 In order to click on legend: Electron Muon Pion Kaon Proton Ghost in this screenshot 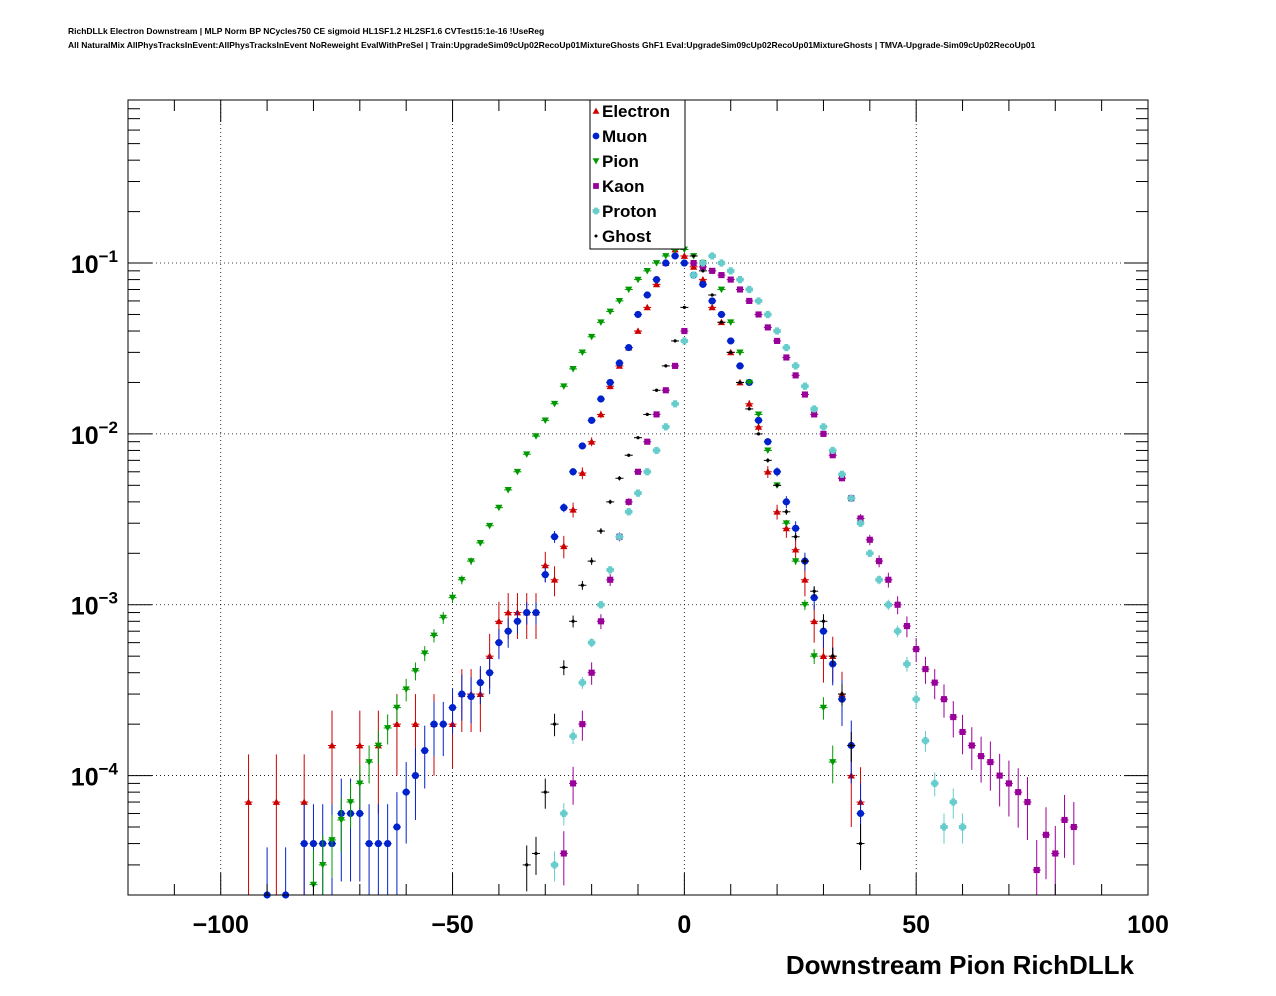, I will do `click(637, 174)`.